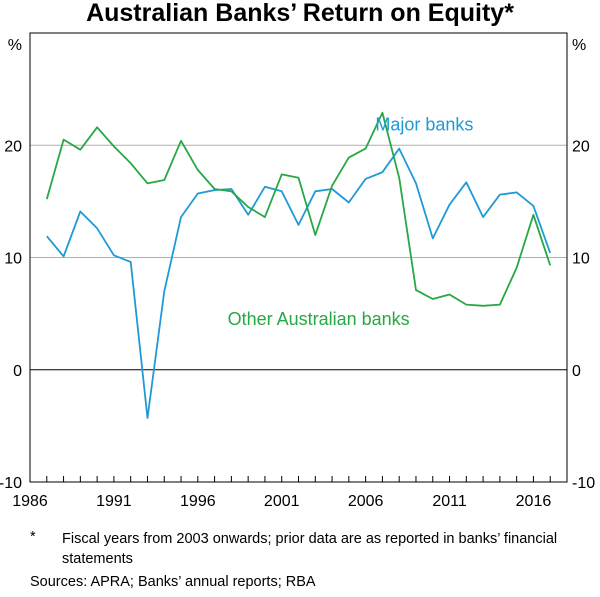 Image resolution: width=600 pixels, height=597 pixels. What do you see at coordinates (583, 483) in the screenshot?
I see `y-tick-label-right: -10` at bounding box center [583, 483].